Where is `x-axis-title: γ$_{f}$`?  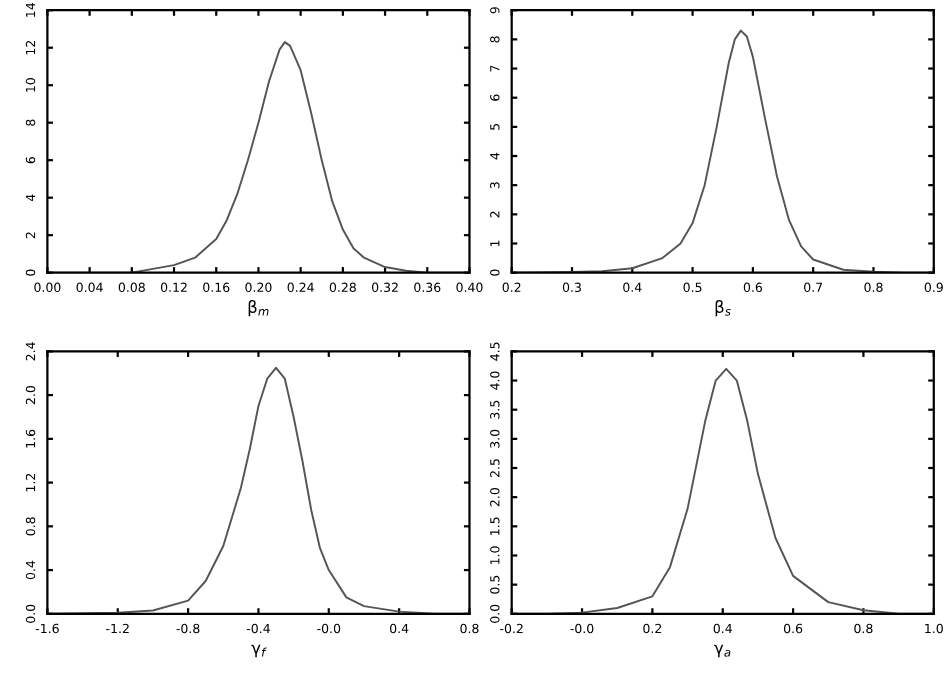 x-axis-title: γ$_{f}$ is located at coordinates (259, 651).